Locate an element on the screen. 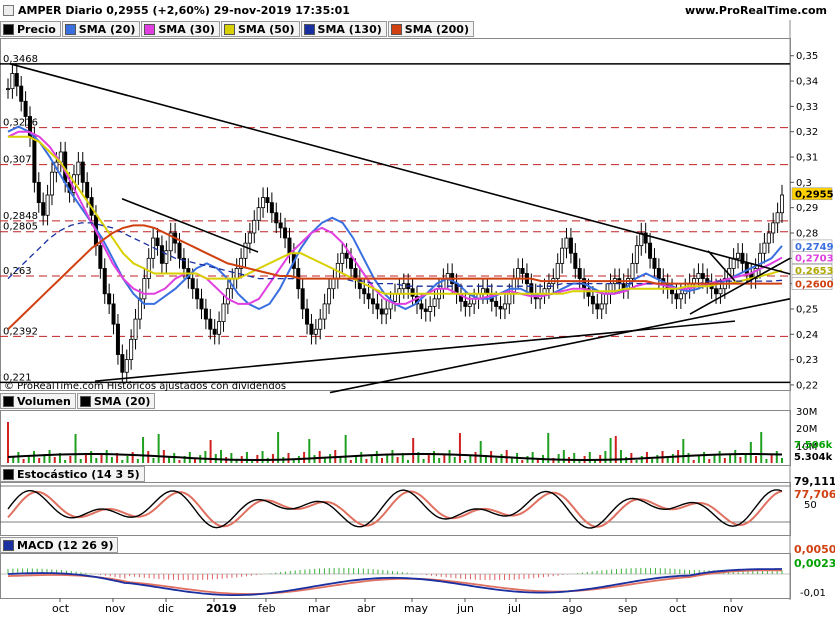 The height and width of the screenshot is (620, 835). x-tick-label: 2019 is located at coordinates (221, 608).